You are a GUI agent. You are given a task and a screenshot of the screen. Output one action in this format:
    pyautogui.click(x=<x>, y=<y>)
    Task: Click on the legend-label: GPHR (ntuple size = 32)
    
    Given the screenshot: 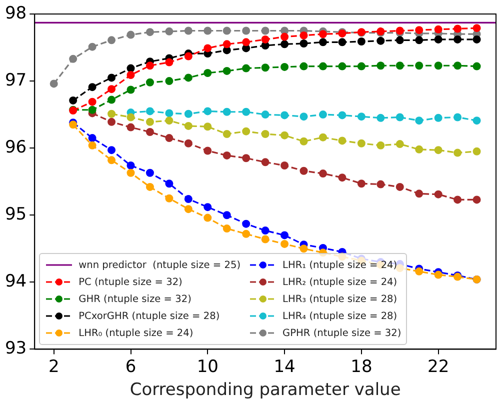 What is the action you would take?
    pyautogui.click(x=342, y=333)
    